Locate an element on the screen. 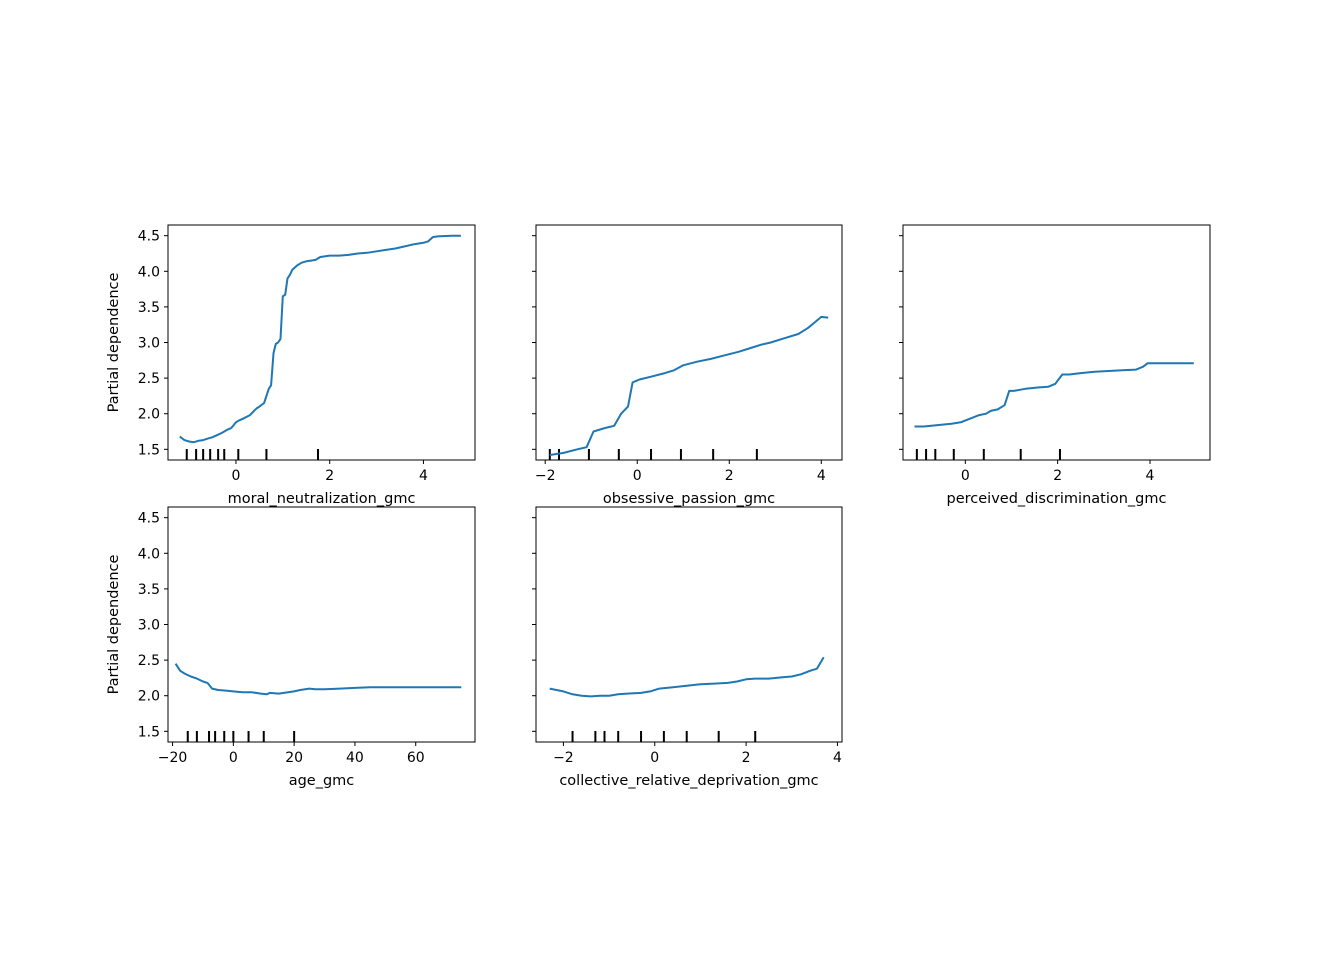 The width and height of the screenshot is (1344, 960). x-axis-label: perceived_discrimination_gmc is located at coordinates (1057, 499).